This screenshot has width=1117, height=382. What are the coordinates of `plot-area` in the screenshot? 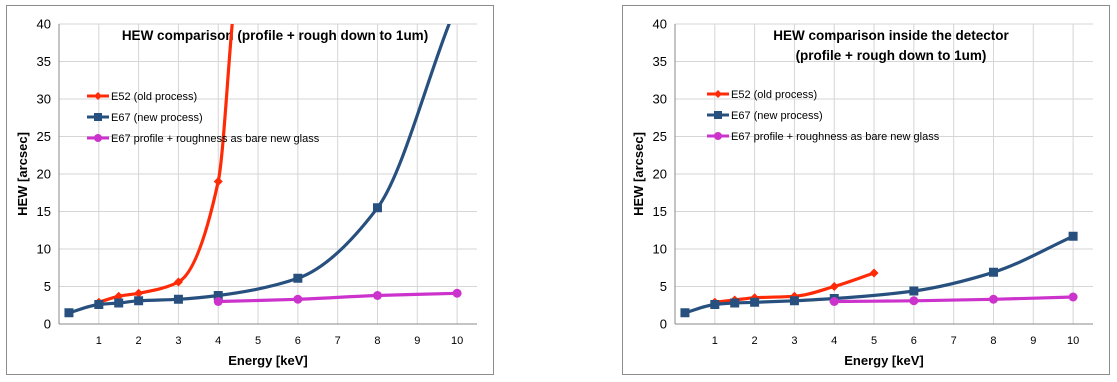 It's located at (879, 274).